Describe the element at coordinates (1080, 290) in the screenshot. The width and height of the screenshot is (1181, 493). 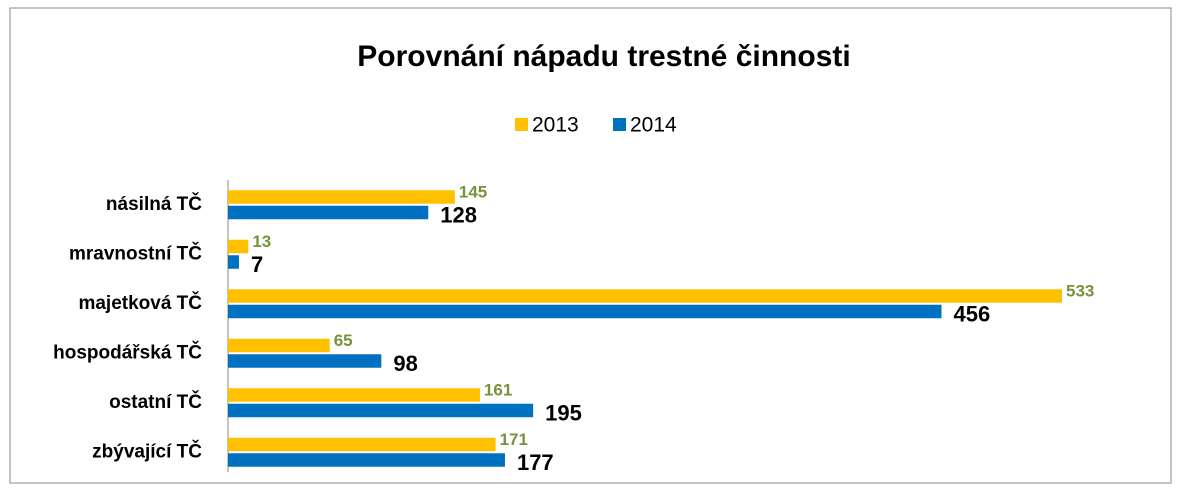
I see `data-label: 533` at that location.